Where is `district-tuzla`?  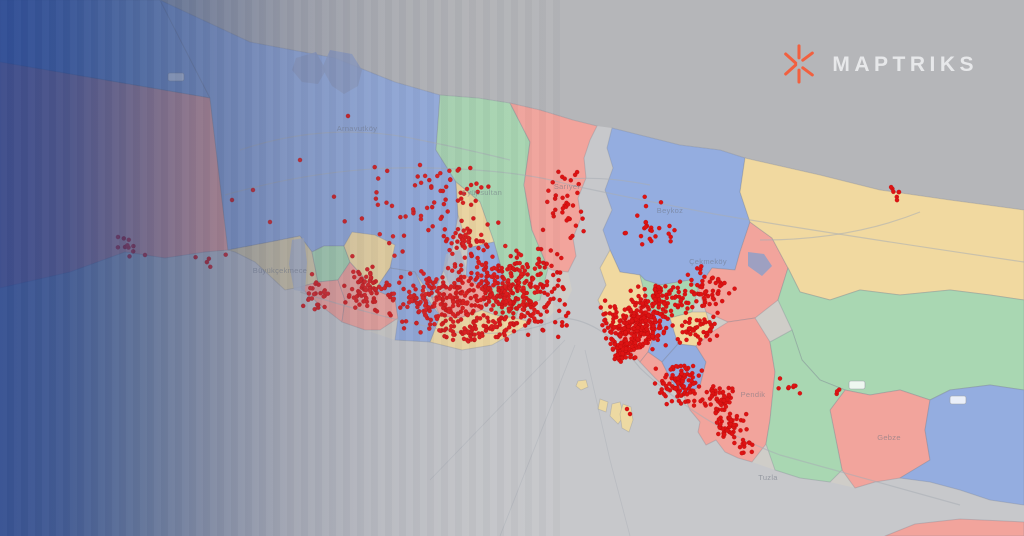 district-tuzla is located at coordinates (805, 406).